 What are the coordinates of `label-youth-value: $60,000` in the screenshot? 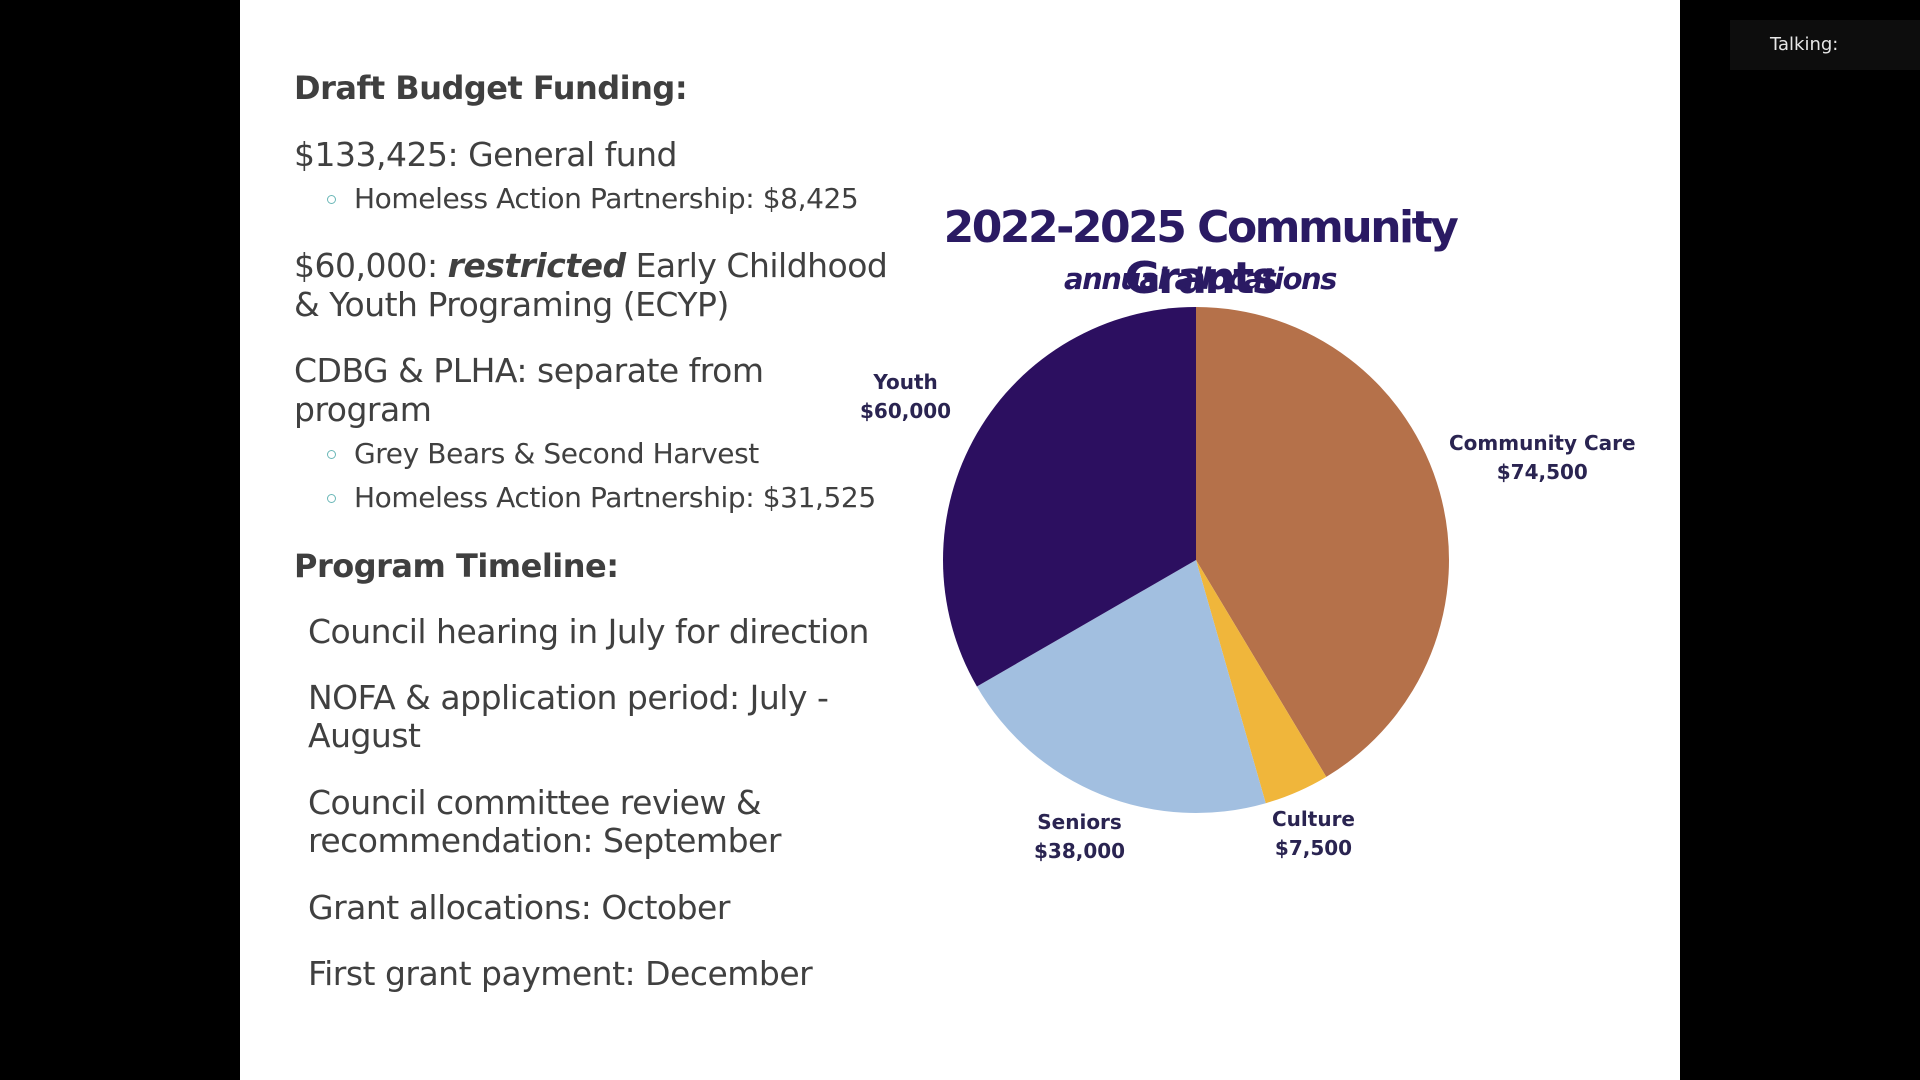 It's located at (906, 411).